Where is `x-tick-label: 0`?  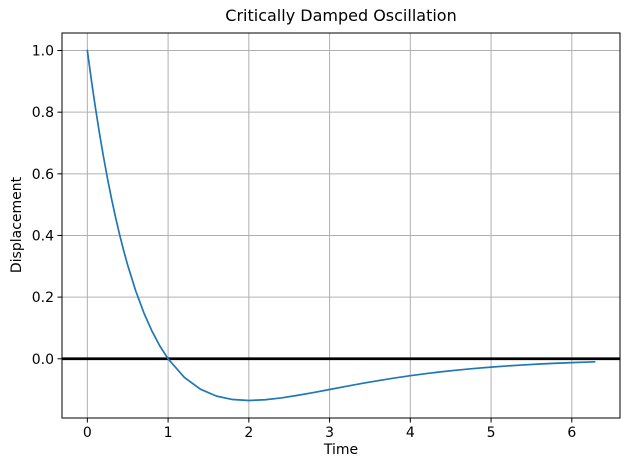 x-tick-label: 0 is located at coordinates (87, 433).